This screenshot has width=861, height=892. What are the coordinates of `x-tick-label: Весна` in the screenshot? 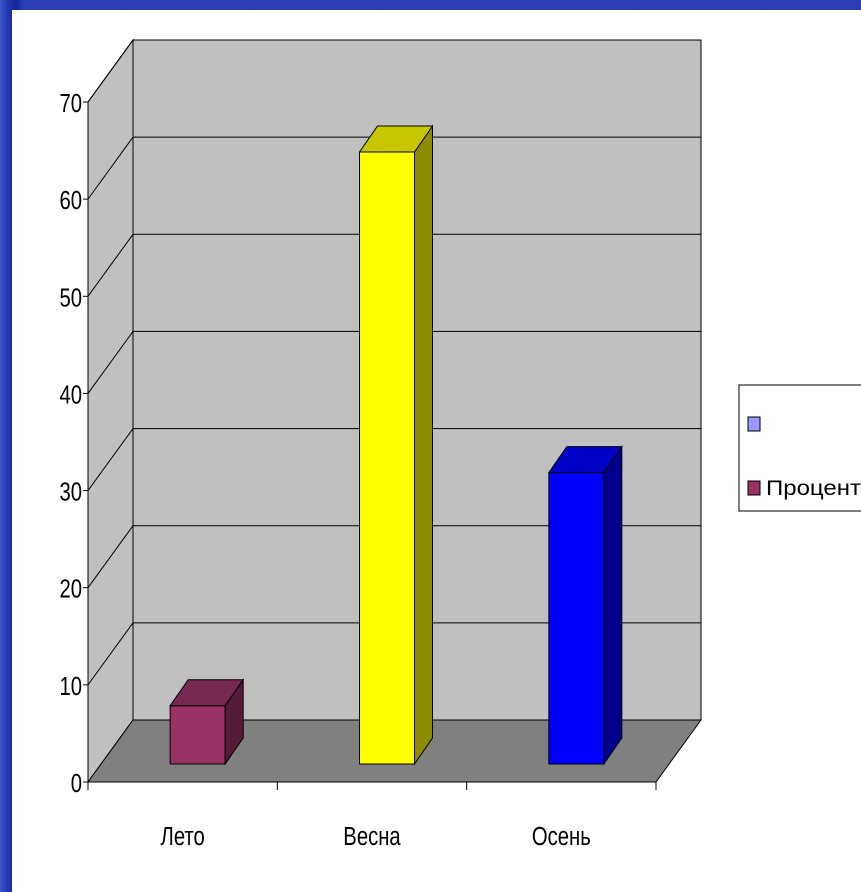 It's located at (371, 836).